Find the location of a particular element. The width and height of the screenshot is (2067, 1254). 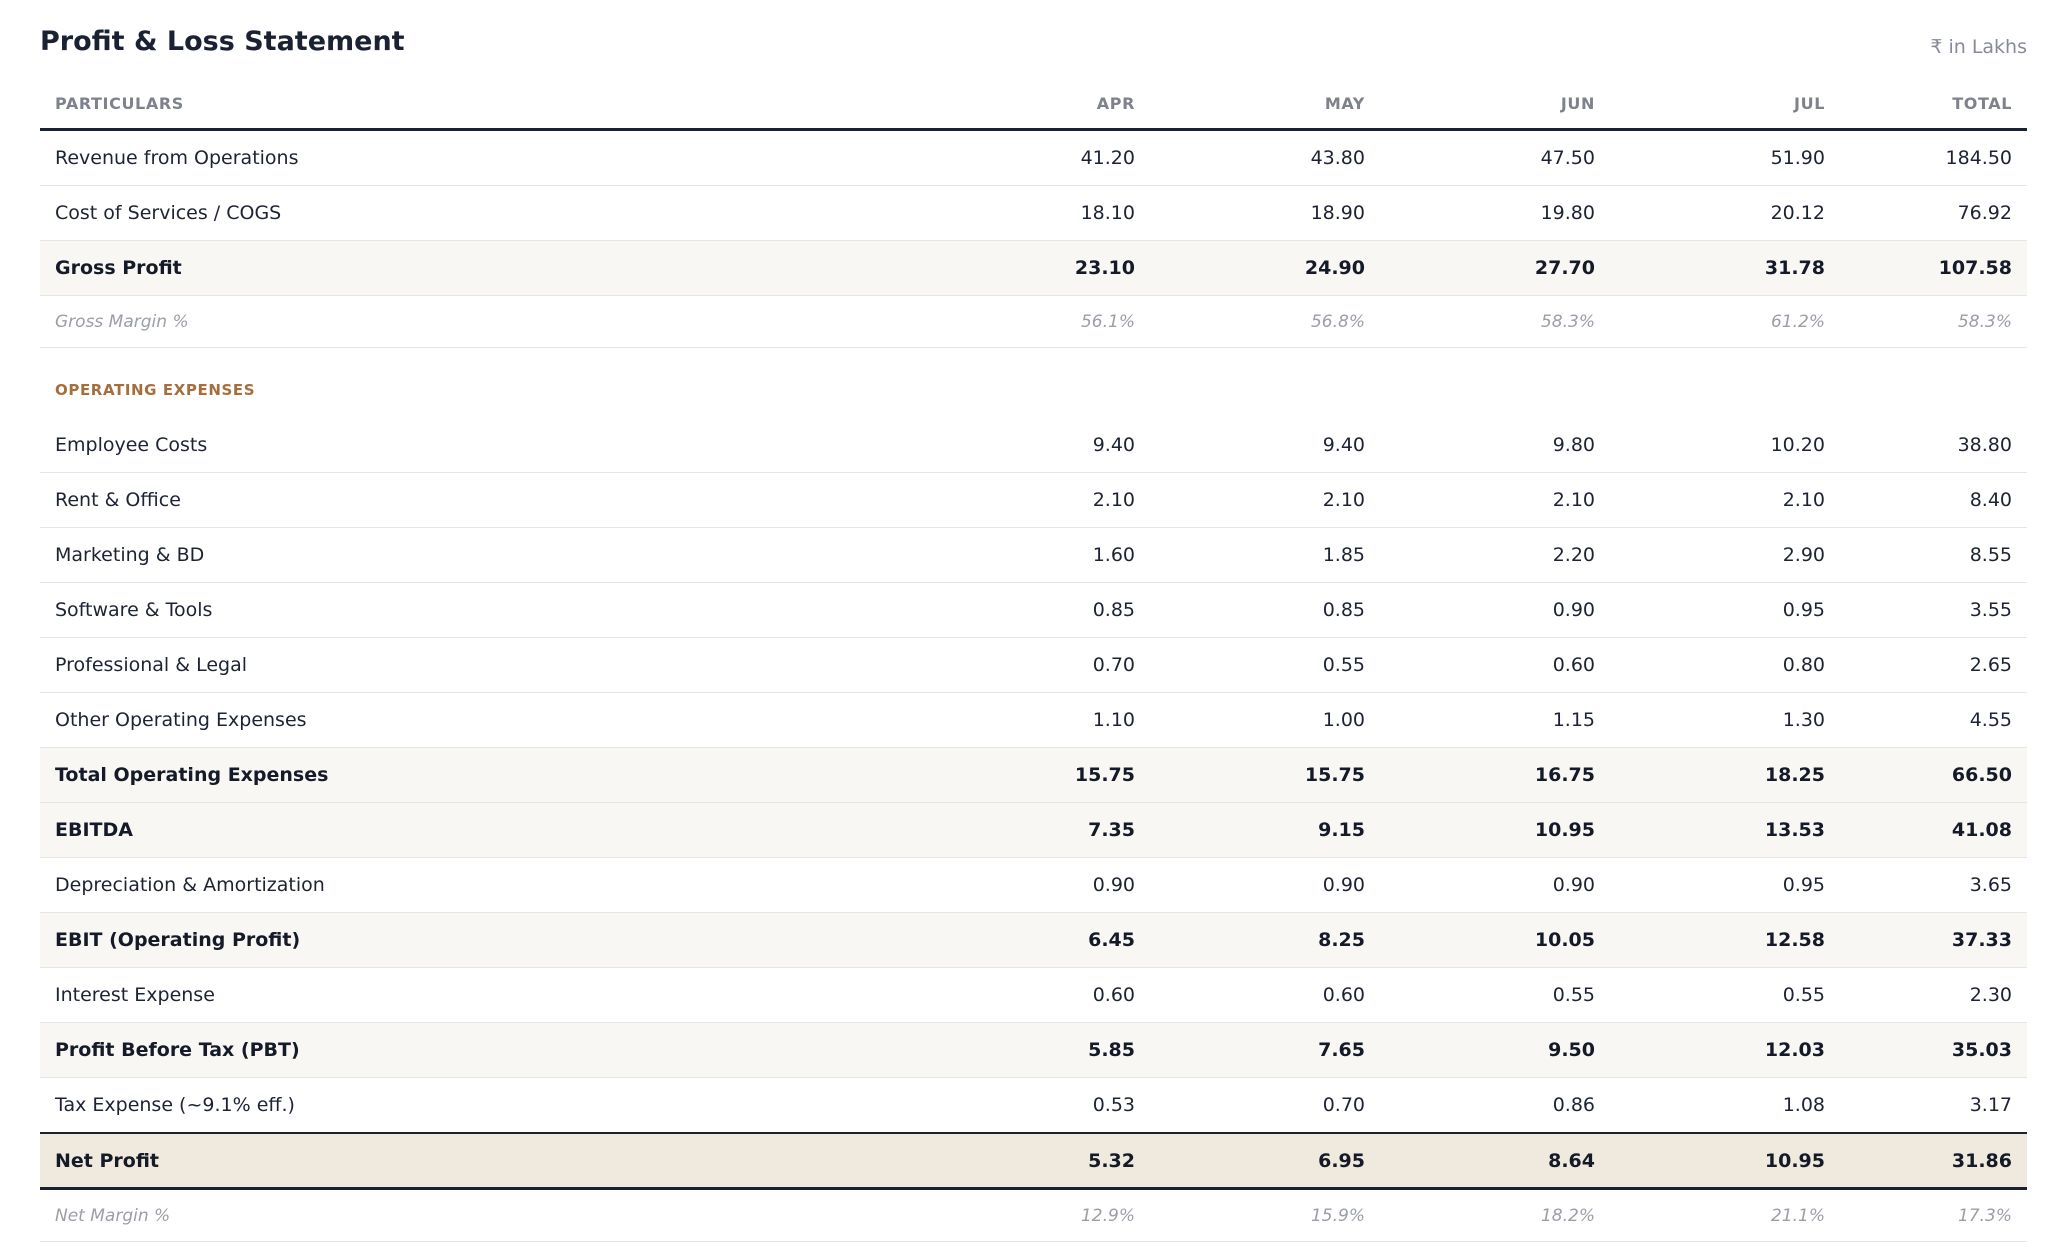

table-row: Net Profit 5.32 6.95 8.64 10.95 31.86 is located at coordinates (1033, 1161).